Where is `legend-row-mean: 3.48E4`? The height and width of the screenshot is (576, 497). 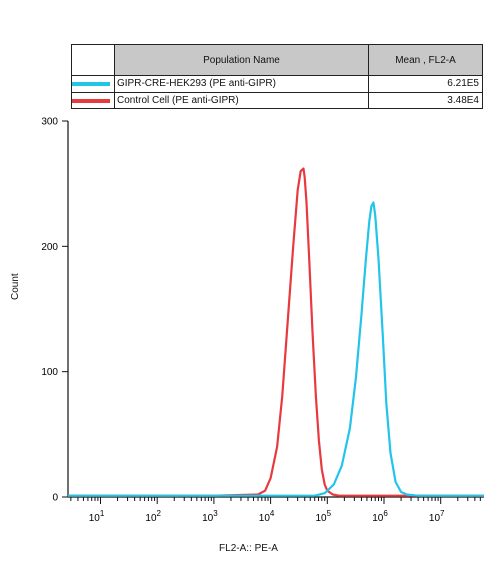
legend-row-mean: 3.48E4 is located at coordinates (463, 100).